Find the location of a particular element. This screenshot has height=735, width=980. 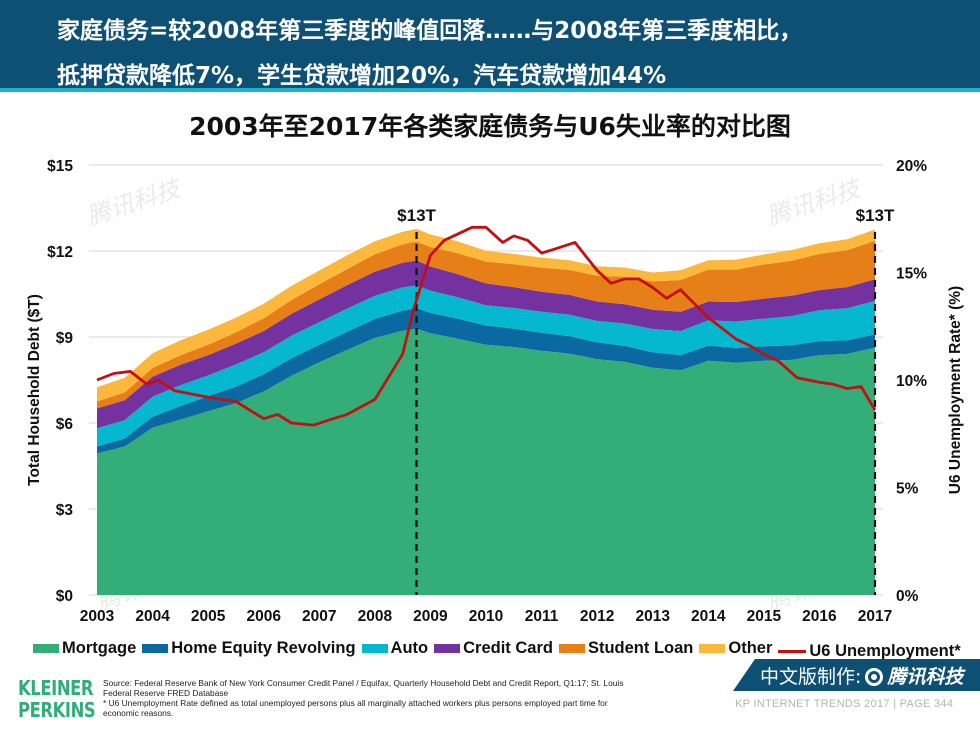

legend-label: Student Loan is located at coordinates (640, 648).